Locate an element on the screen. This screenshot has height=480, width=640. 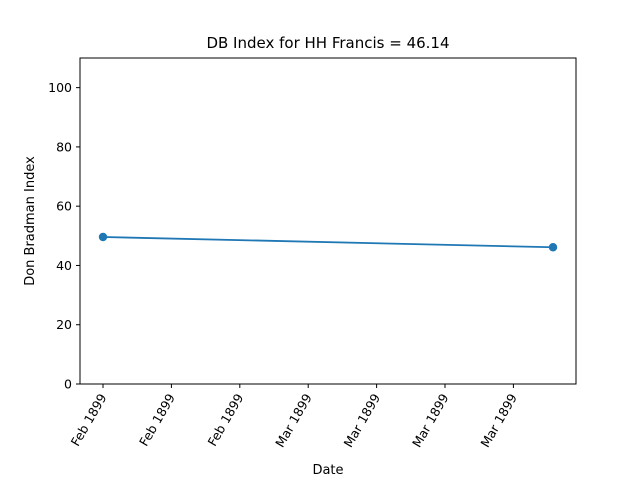
chart-title: DB Index for HH Francis = 46.14 is located at coordinates (327, 43).